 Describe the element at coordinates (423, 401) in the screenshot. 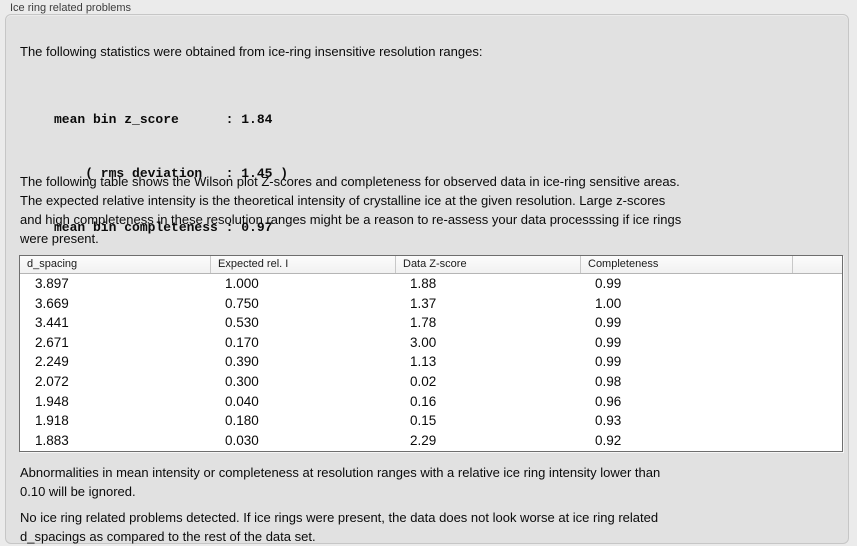

I see `cell-data-z-score: 0.16` at that location.